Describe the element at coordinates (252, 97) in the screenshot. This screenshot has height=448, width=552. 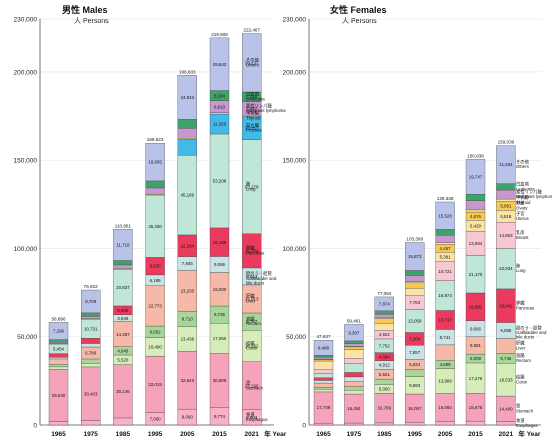
I see `segment-label: 5,548` at that location.